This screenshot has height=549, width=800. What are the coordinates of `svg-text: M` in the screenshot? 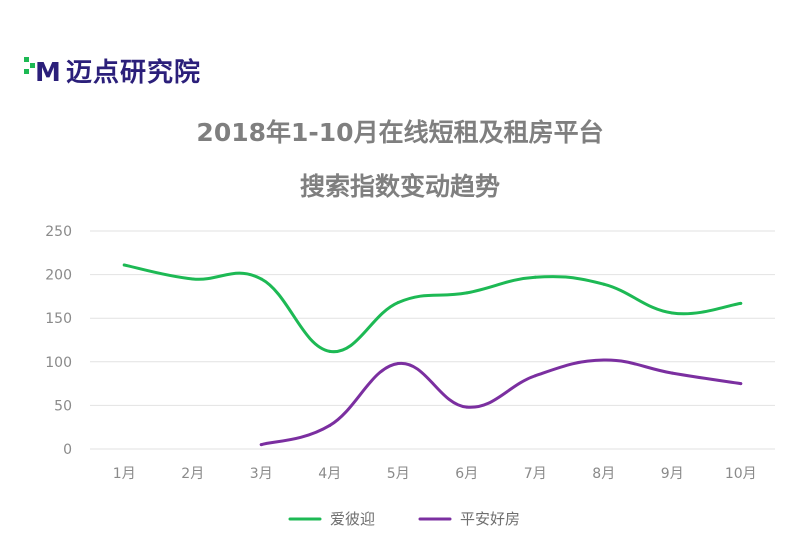 It's located at (48, 72).